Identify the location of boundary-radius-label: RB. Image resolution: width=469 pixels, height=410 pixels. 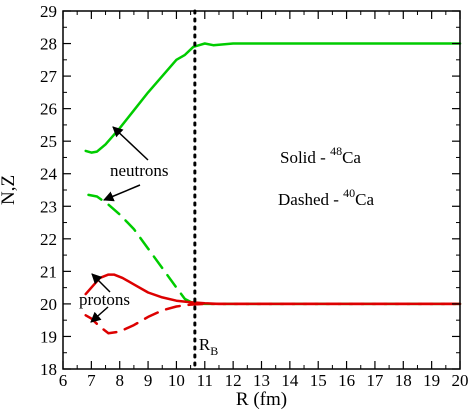
(208, 346).